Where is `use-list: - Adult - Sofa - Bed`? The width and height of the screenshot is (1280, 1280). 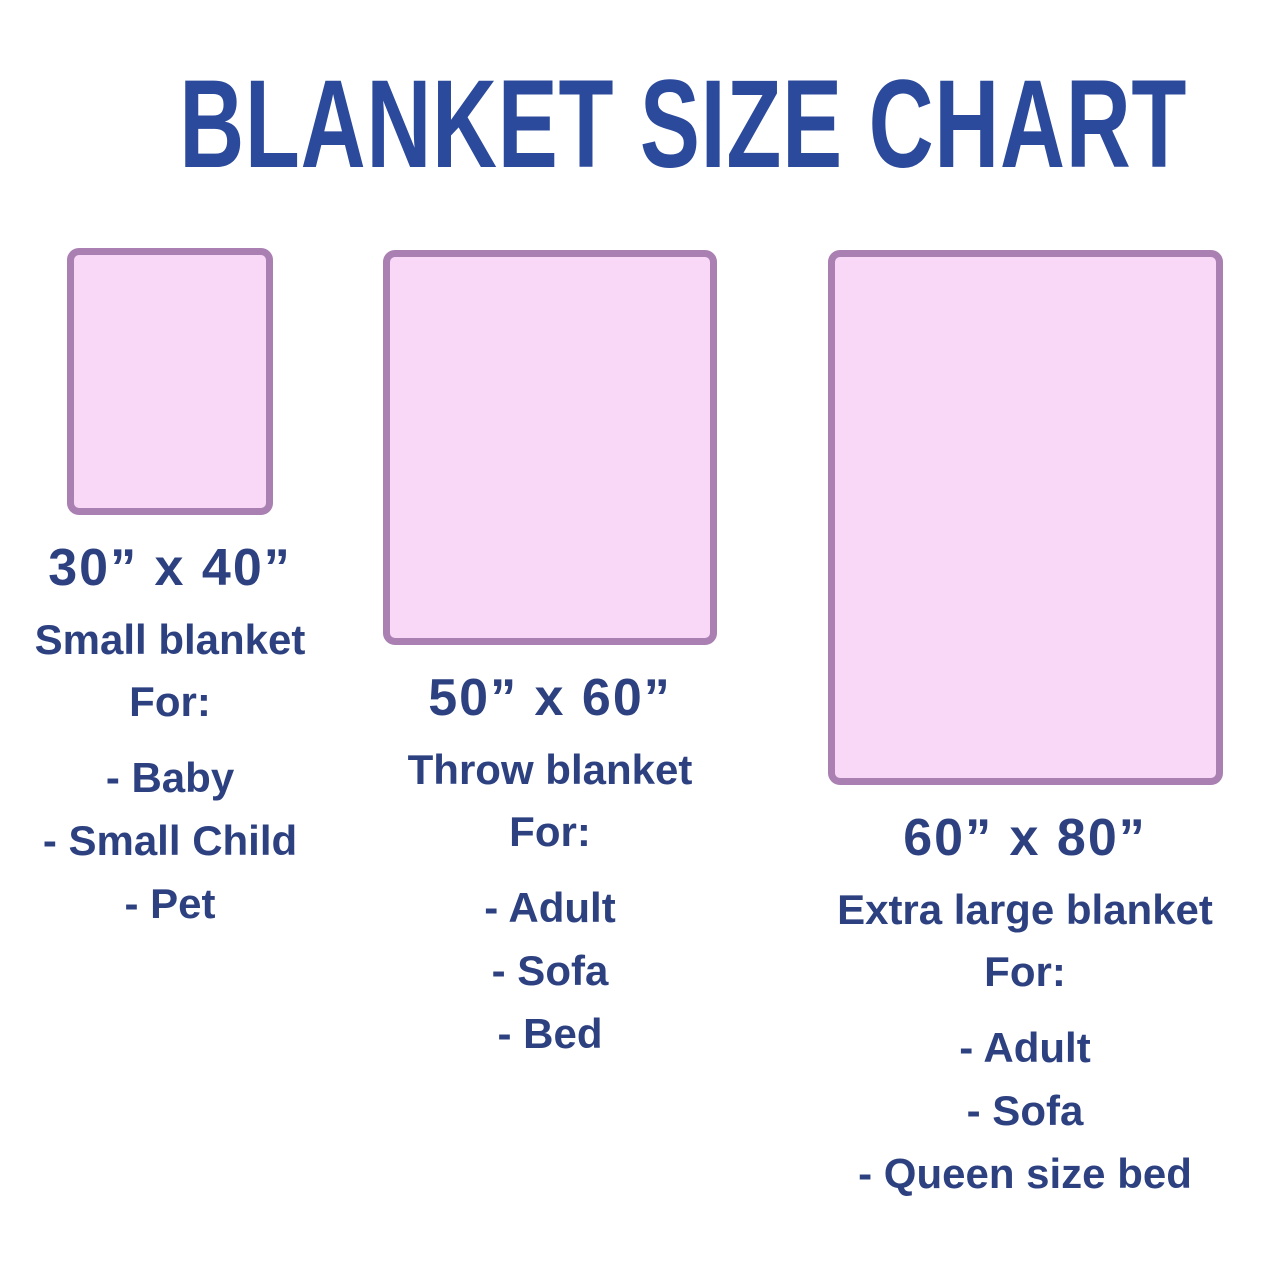 use-list: - Adult - Sofa - Bed is located at coordinates (550, 970).